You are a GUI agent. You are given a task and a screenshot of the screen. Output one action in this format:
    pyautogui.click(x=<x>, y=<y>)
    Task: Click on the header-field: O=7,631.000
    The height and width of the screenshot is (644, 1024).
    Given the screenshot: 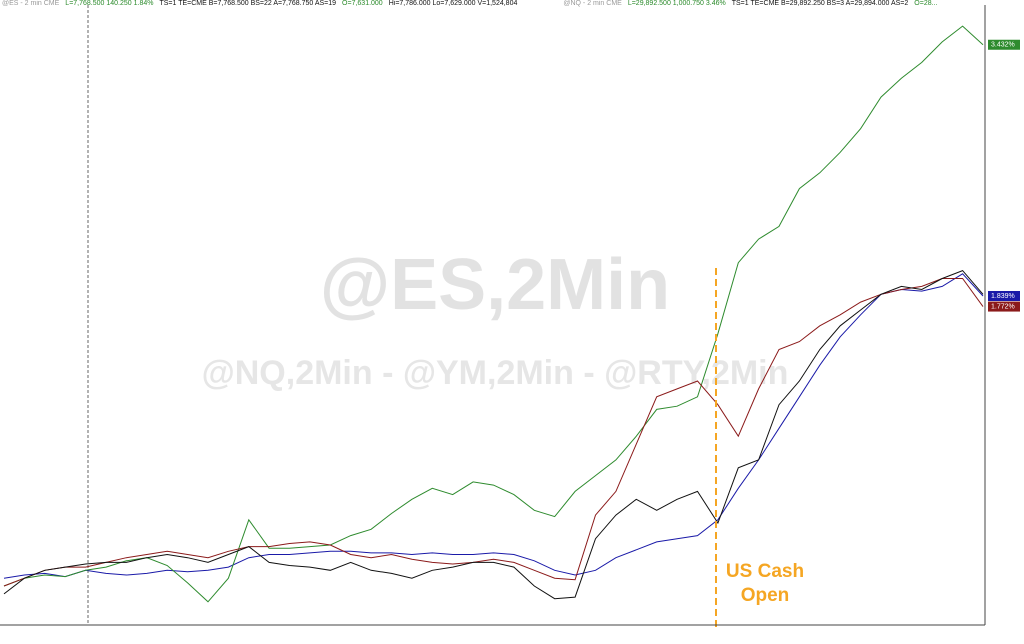 What is the action you would take?
    pyautogui.click(x=362, y=3)
    